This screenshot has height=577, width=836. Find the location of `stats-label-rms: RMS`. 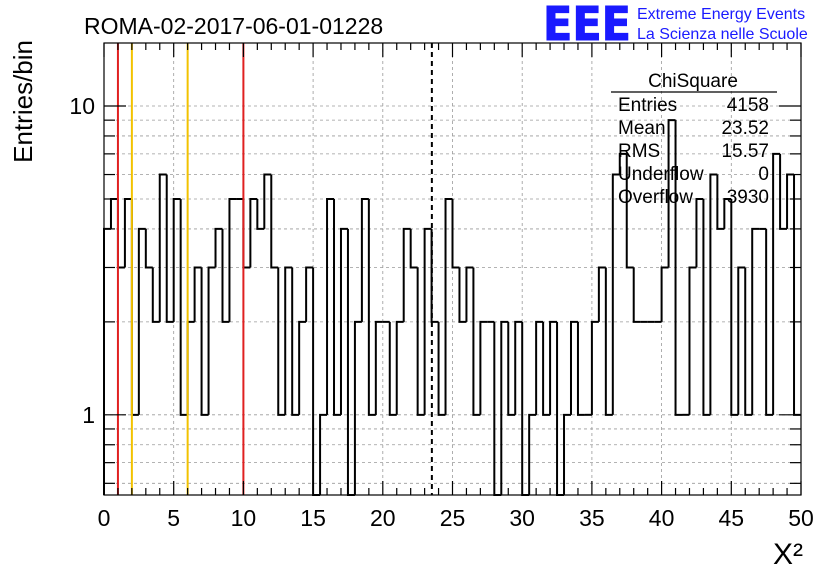

stats-label-rms: RMS is located at coordinates (639, 151).